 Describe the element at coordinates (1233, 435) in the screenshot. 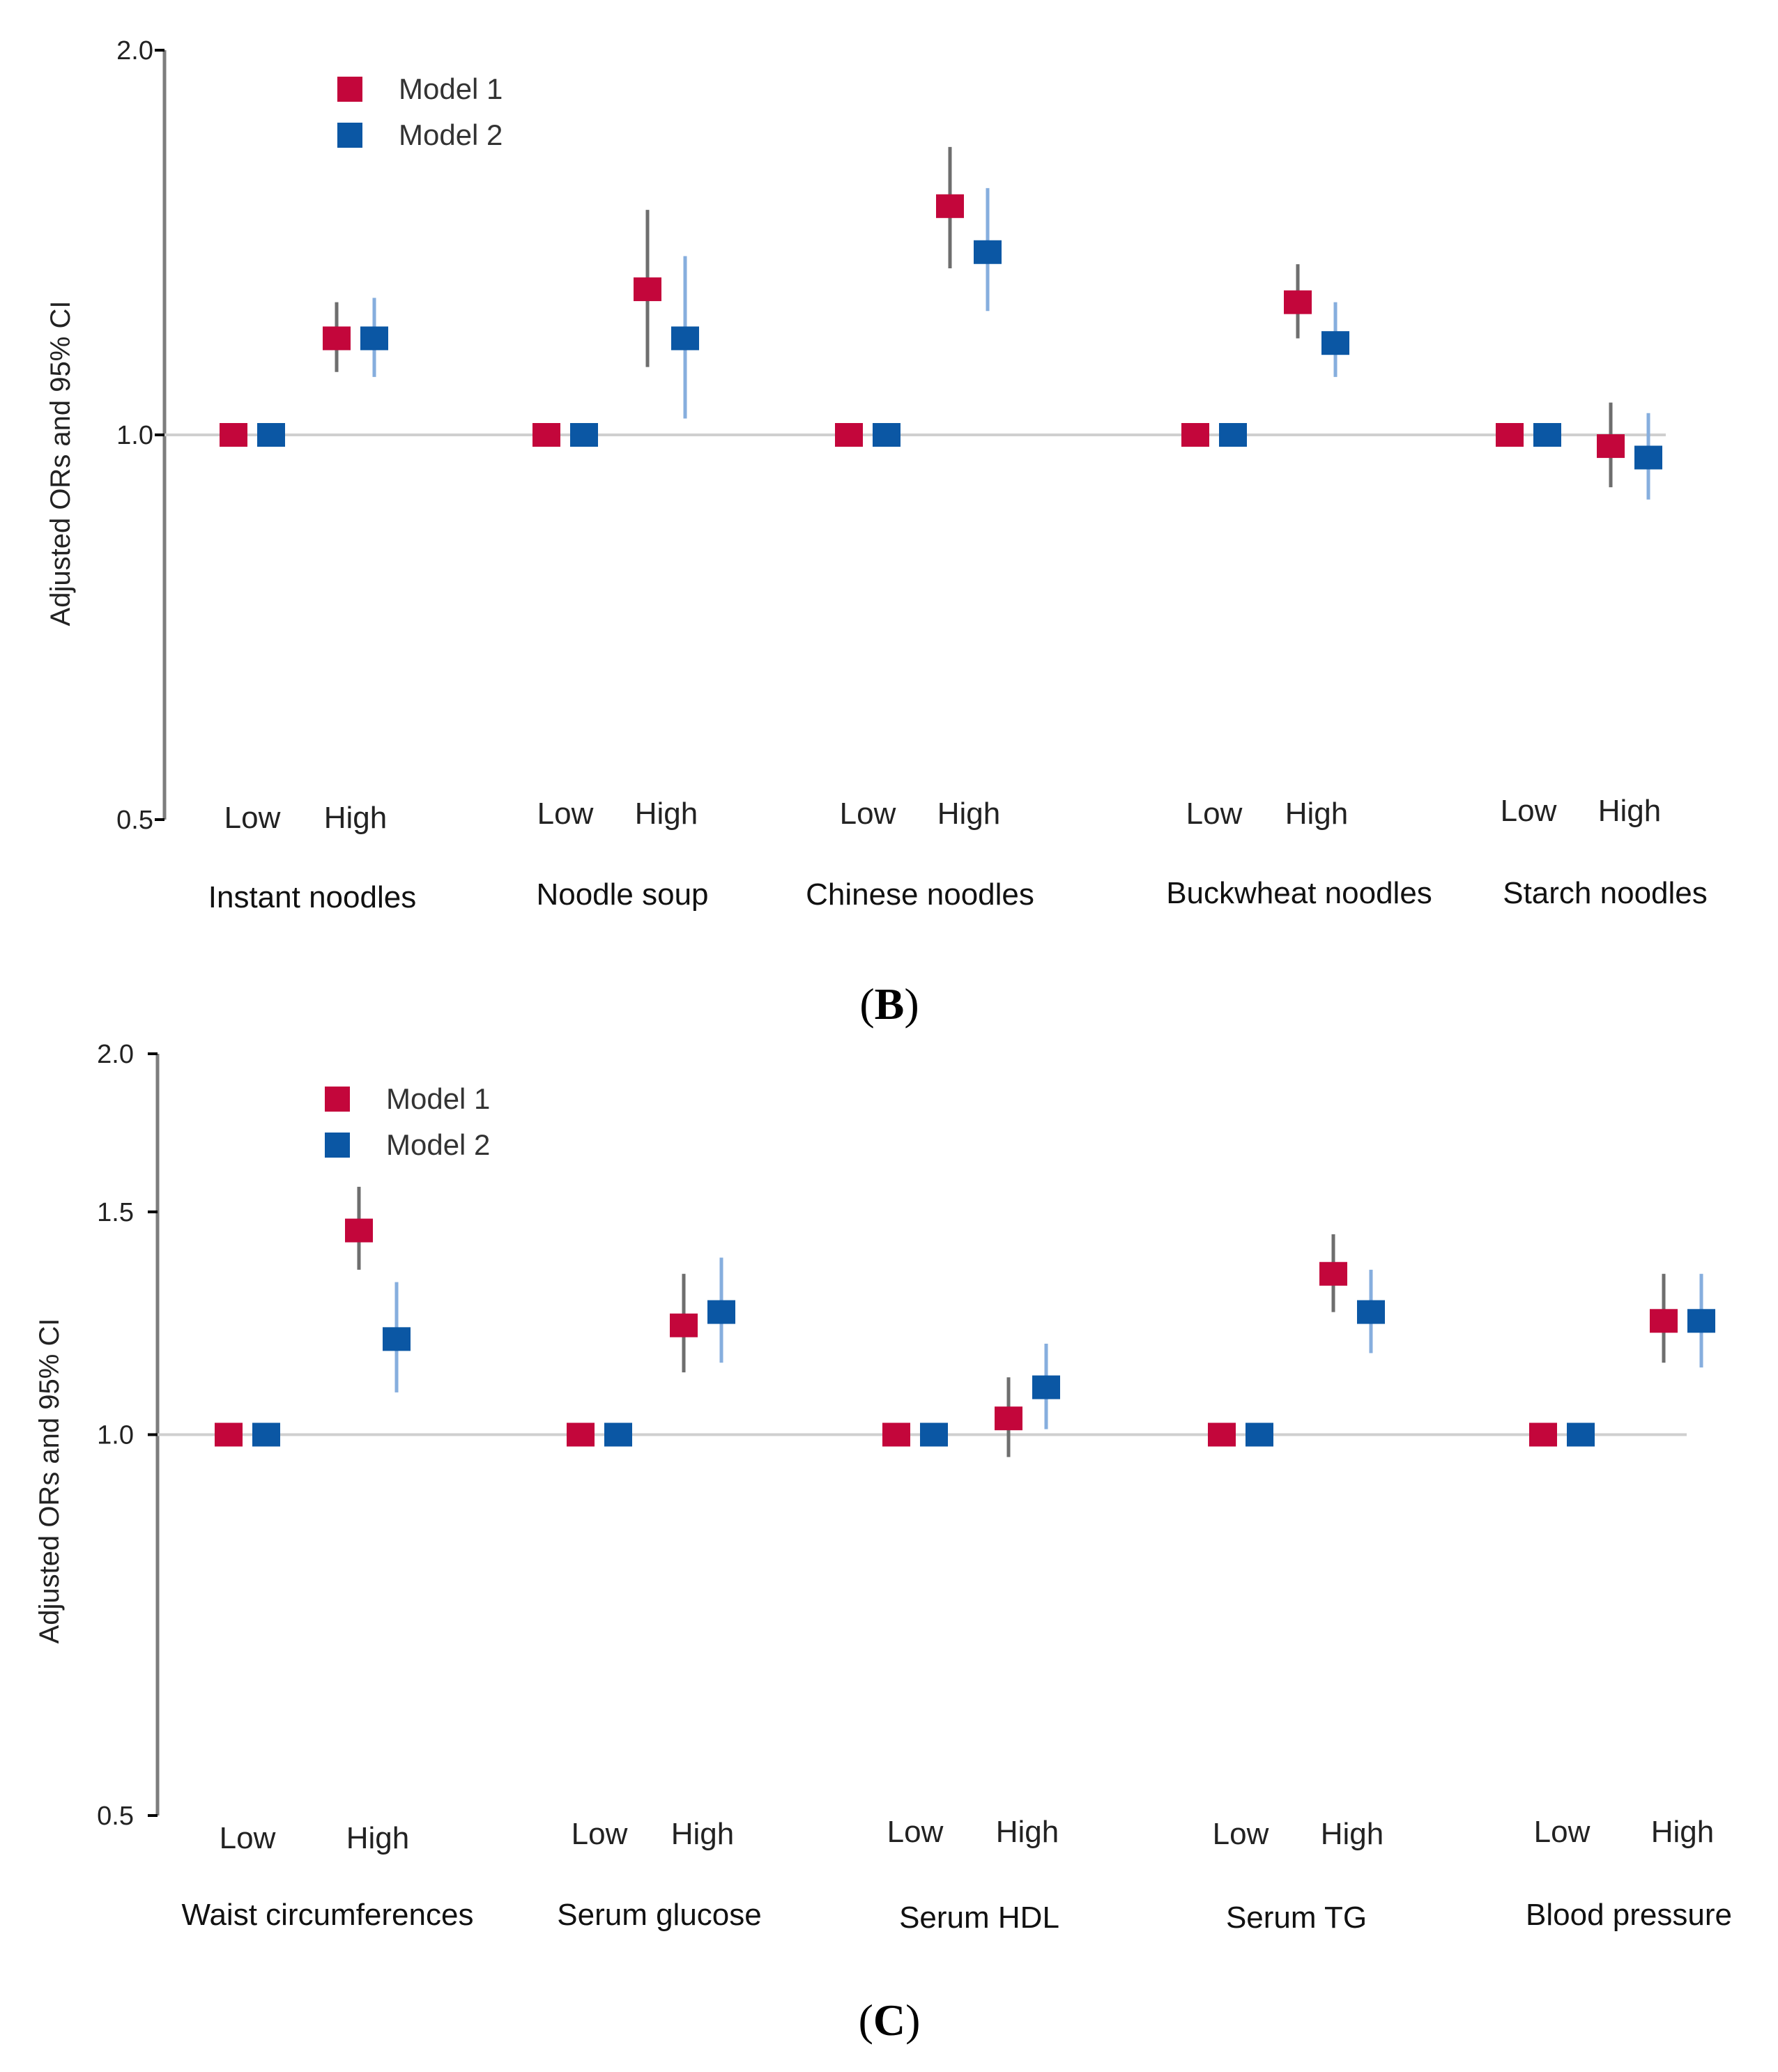

I see `b-buckwheat-noodles-low-model-2-marker` at that location.